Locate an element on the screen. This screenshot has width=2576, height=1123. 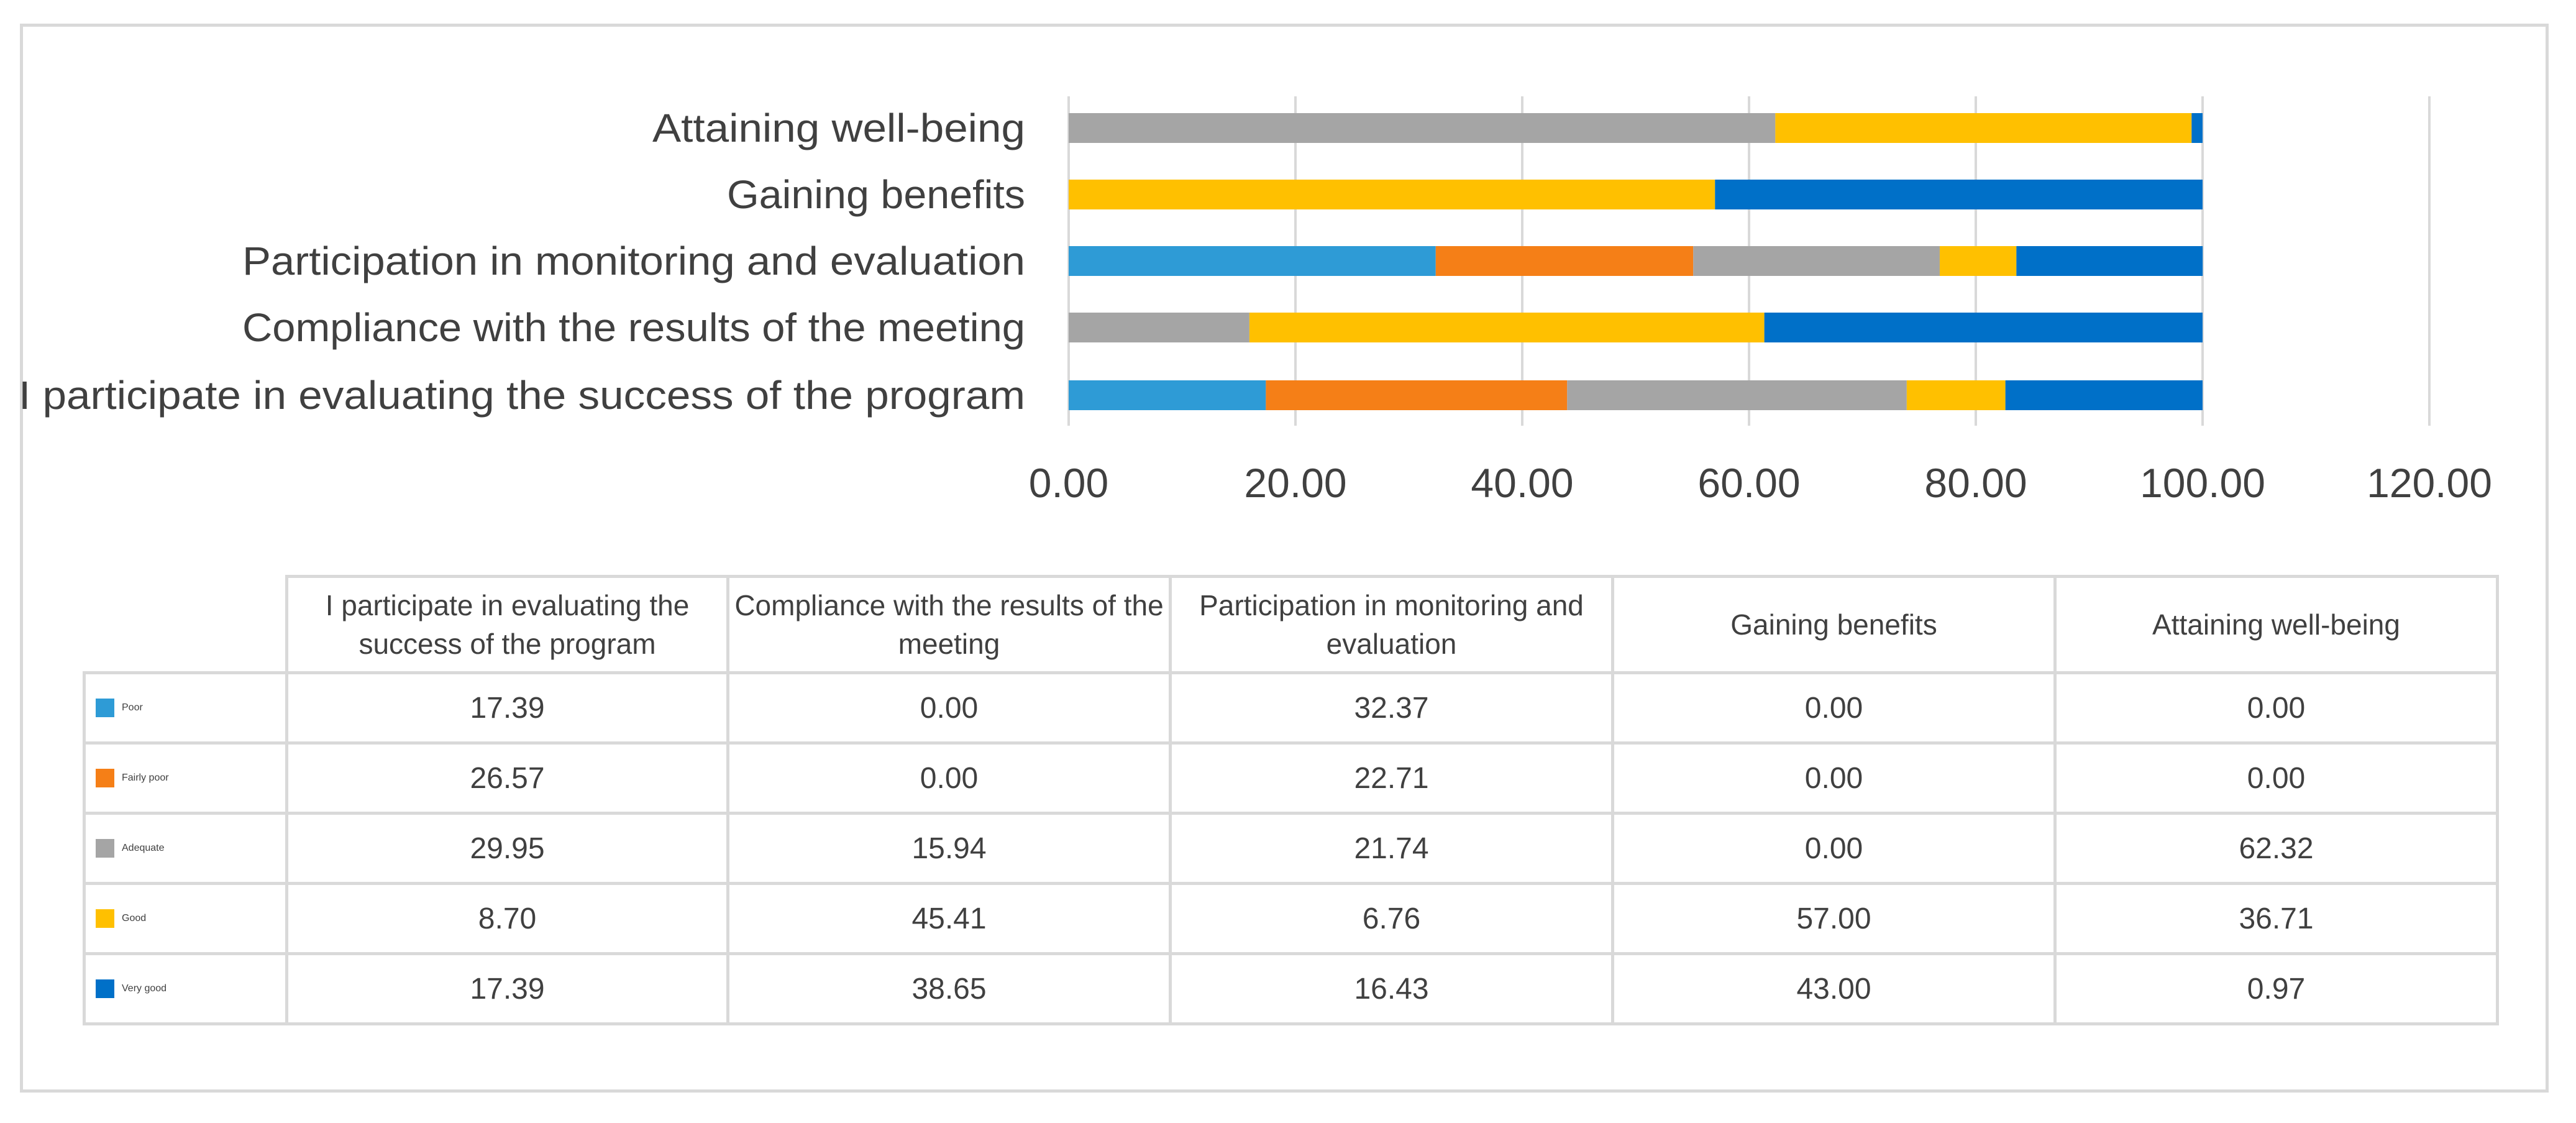
x-tick-label-6: 120.00 is located at coordinates (2429, 483).